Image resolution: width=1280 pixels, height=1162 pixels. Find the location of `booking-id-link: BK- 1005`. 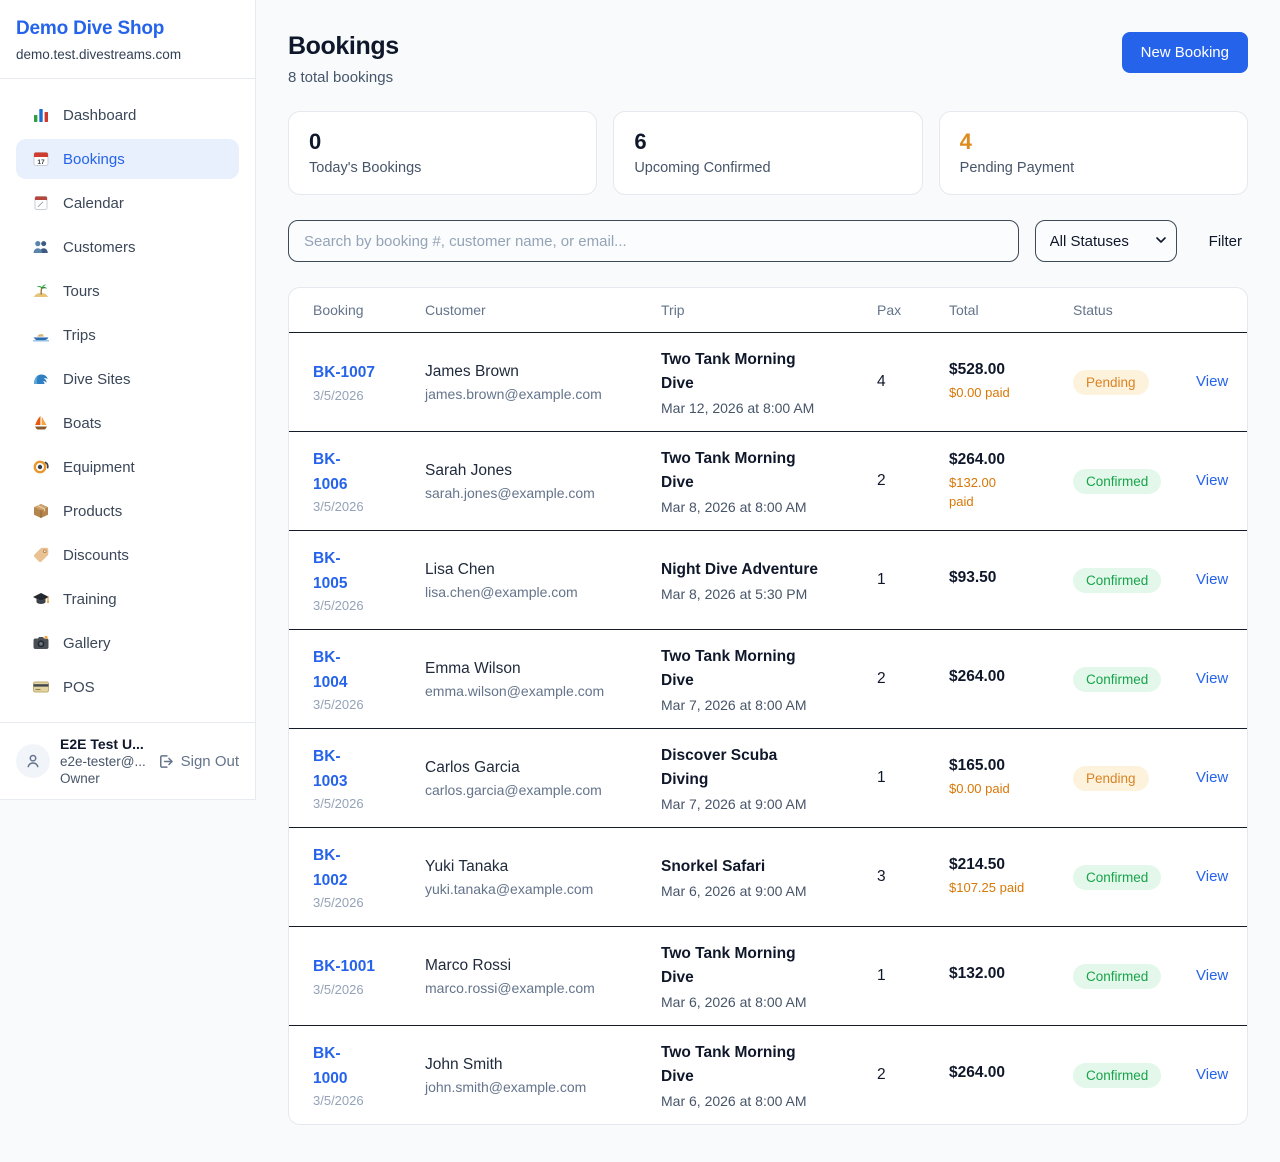

booking-id-link: BK- 1005 is located at coordinates (330, 571).